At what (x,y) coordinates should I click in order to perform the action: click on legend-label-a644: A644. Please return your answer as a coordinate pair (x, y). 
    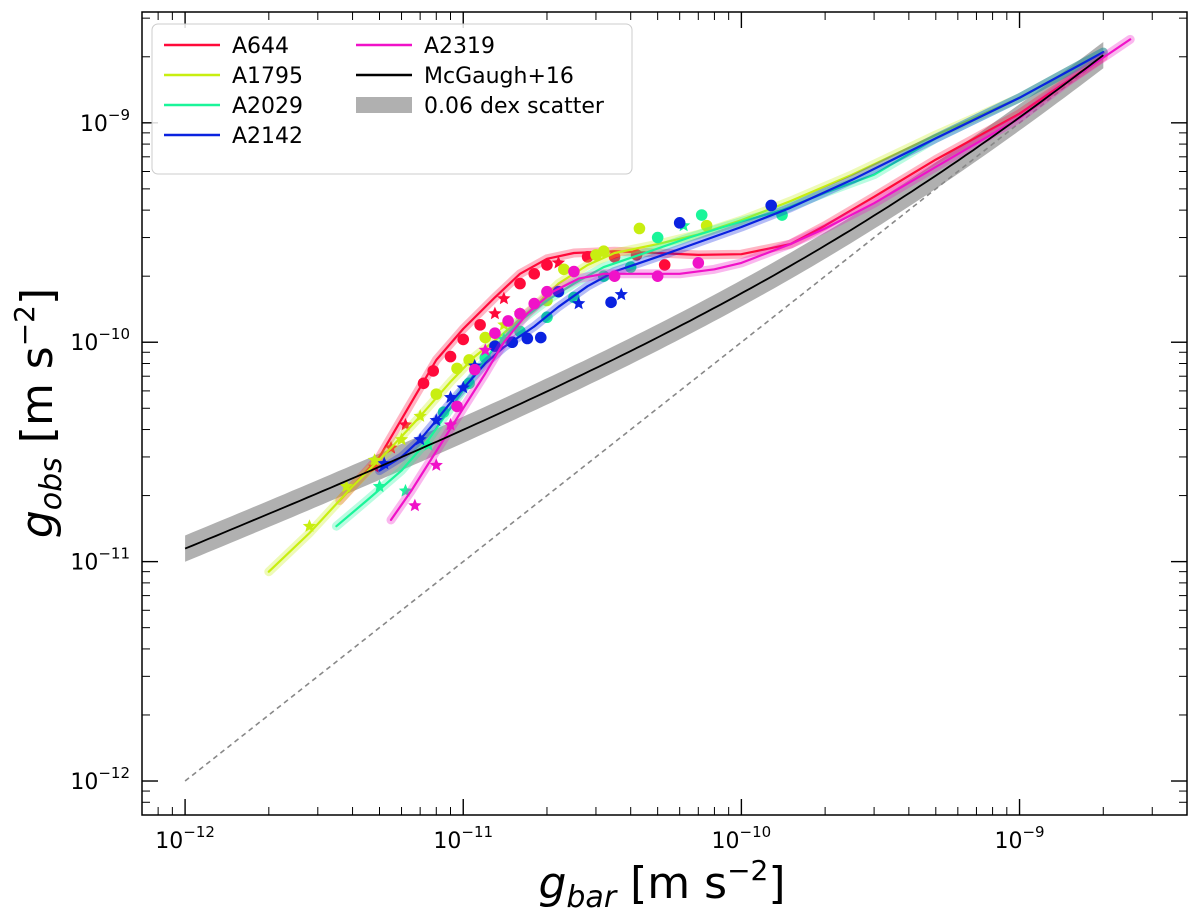
    Looking at the image, I should click on (260, 46).